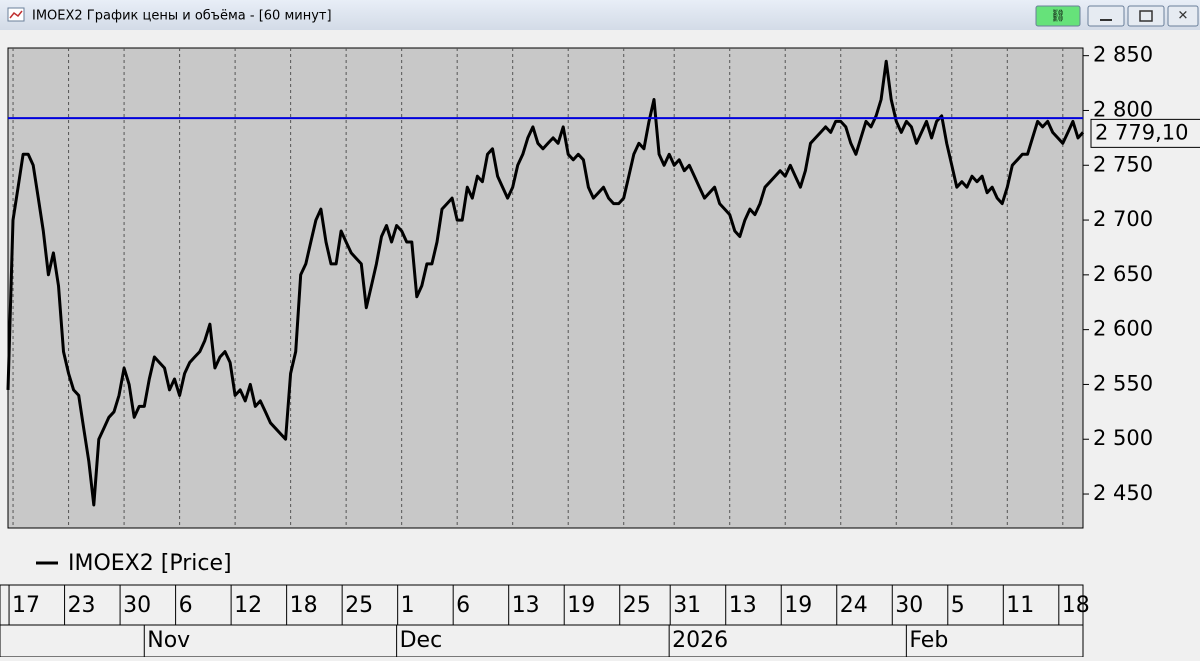  What do you see at coordinates (1123, 274) in the screenshot?
I see `y-tick-label: 2 650` at bounding box center [1123, 274].